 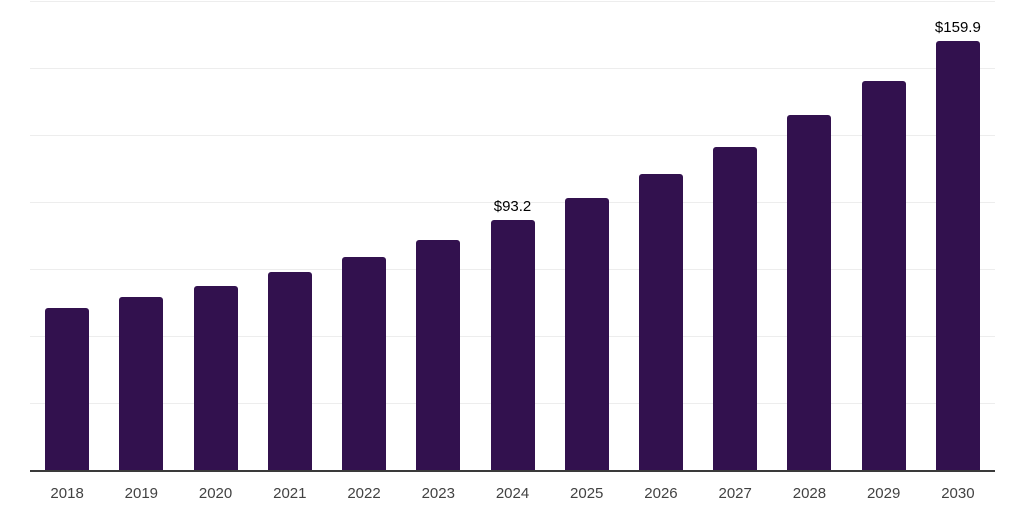 I want to click on bar-2023, so click(x=438, y=355).